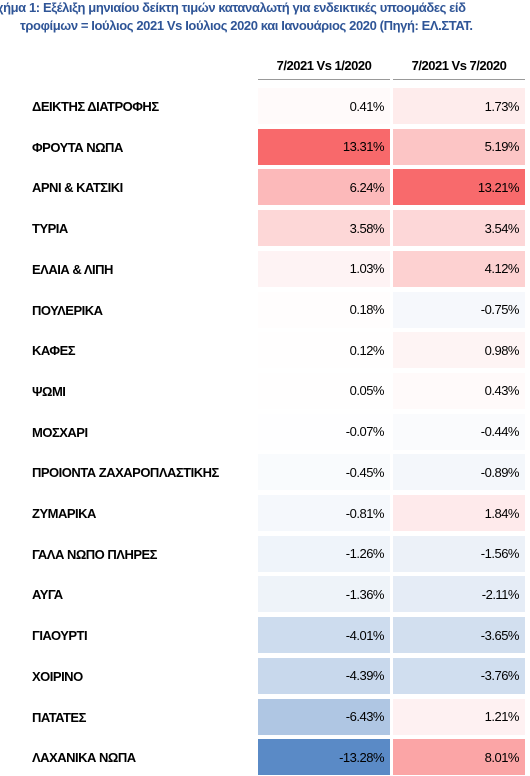 The width and height of the screenshot is (530, 776). I want to click on value-cell: 1.73%, so click(459, 106).